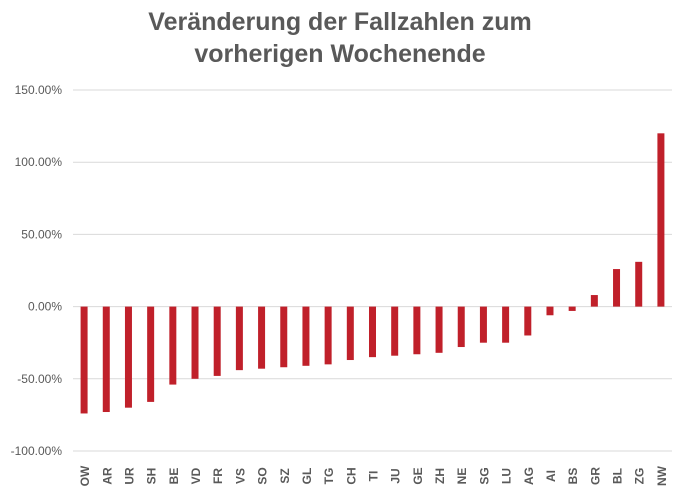 Image resolution: width=680 pixels, height=493 pixels. What do you see at coordinates (41, 234) in the screenshot?
I see `y-tick-label: 50.00%` at bounding box center [41, 234].